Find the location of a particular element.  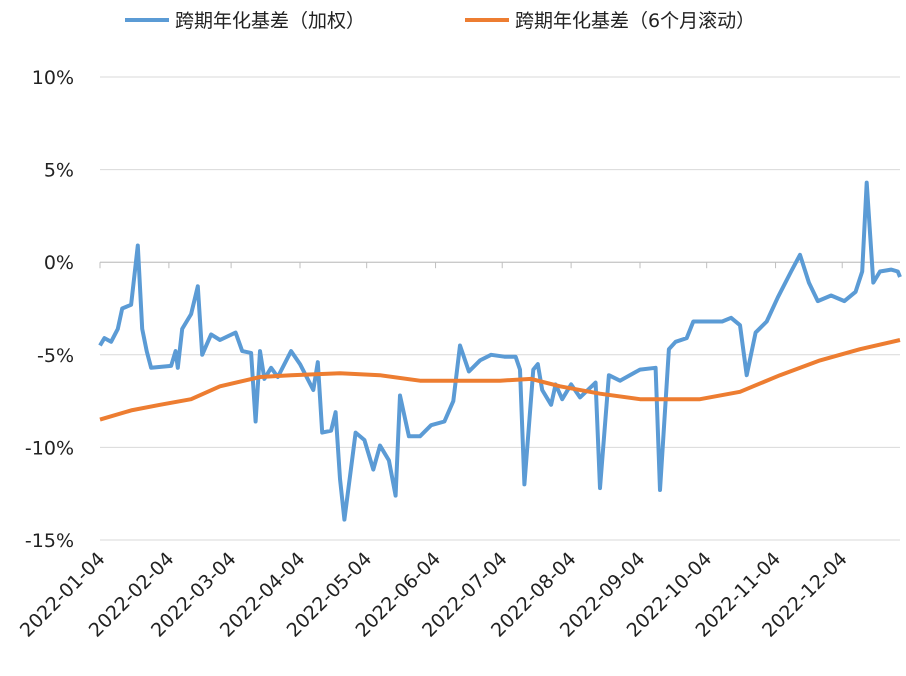

series-line is located at coordinates (500, 380).